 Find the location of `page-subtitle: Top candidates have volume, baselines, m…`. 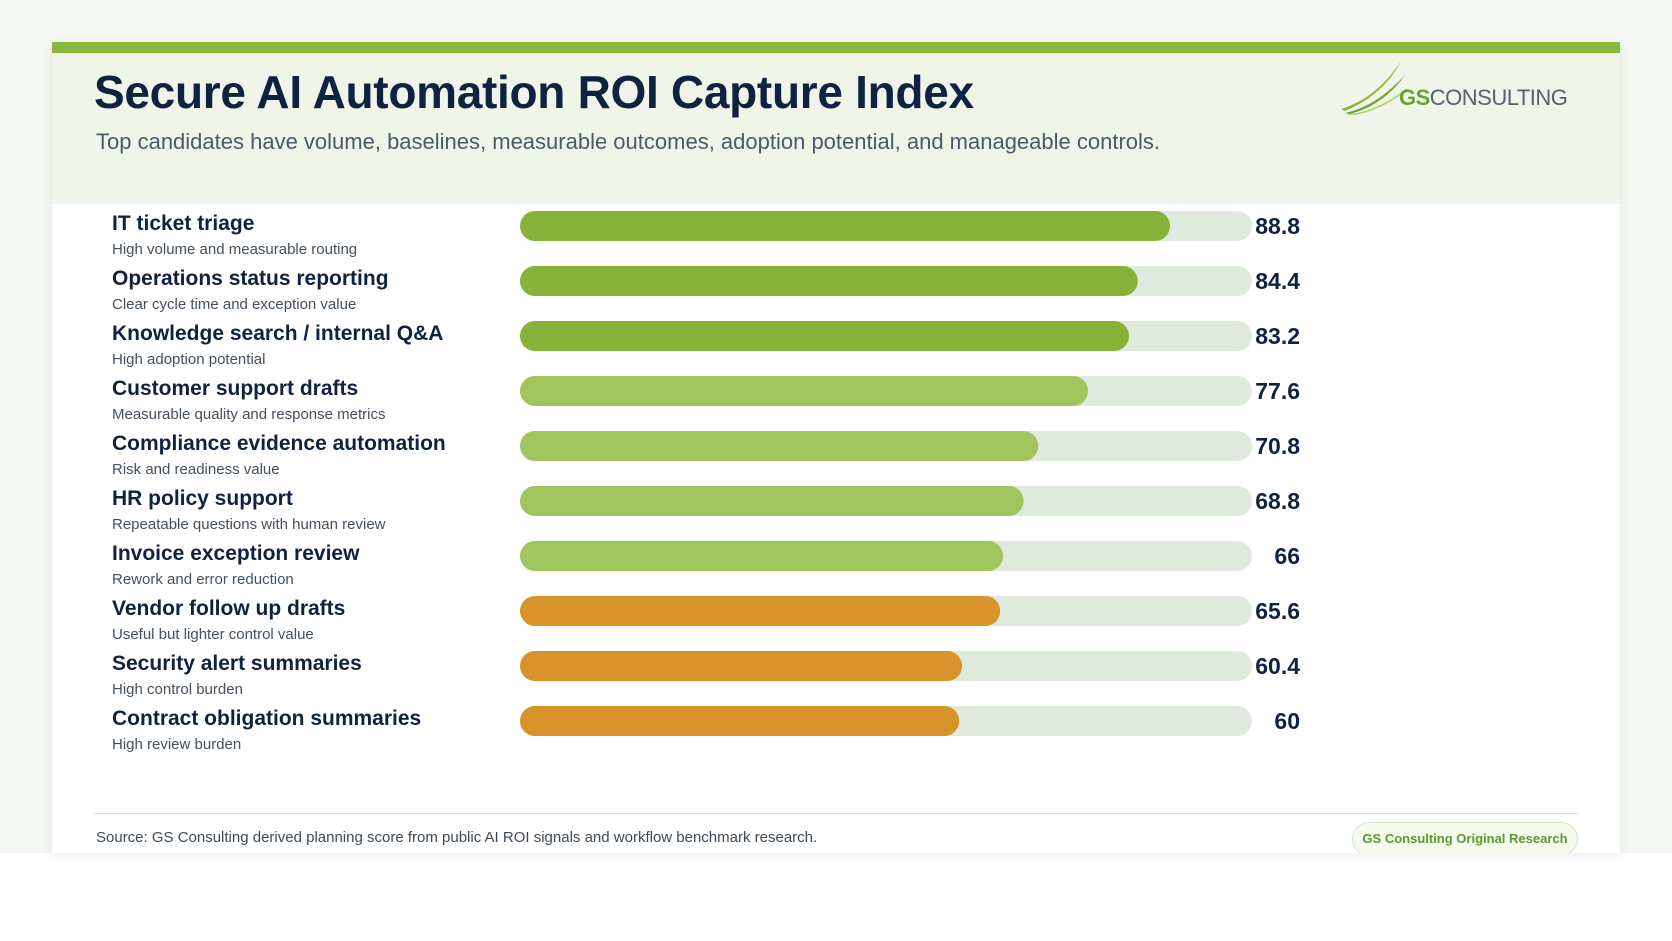

page-subtitle: Top candidates have volume, baselines, m… is located at coordinates (628, 141).